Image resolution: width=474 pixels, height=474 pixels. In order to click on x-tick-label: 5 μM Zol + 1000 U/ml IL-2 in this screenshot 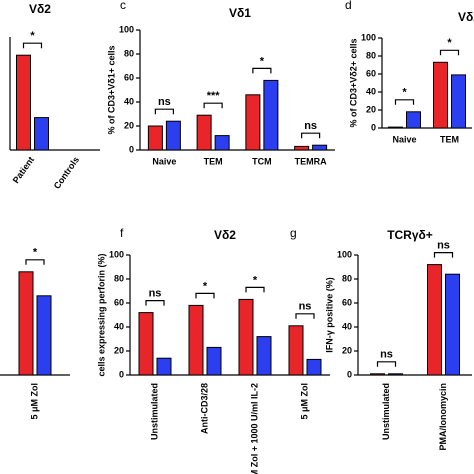, I will do `click(254, 428)`.